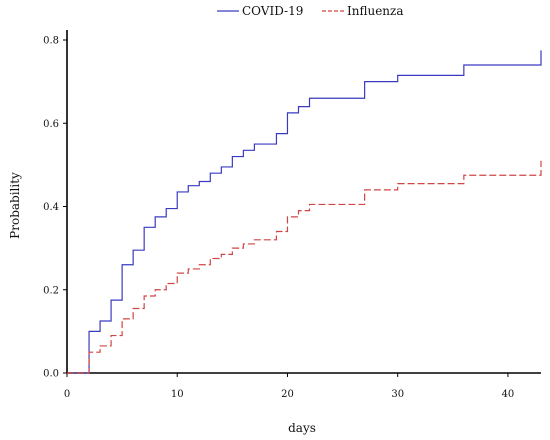  I want to click on x-axis-label: days, so click(302, 428).